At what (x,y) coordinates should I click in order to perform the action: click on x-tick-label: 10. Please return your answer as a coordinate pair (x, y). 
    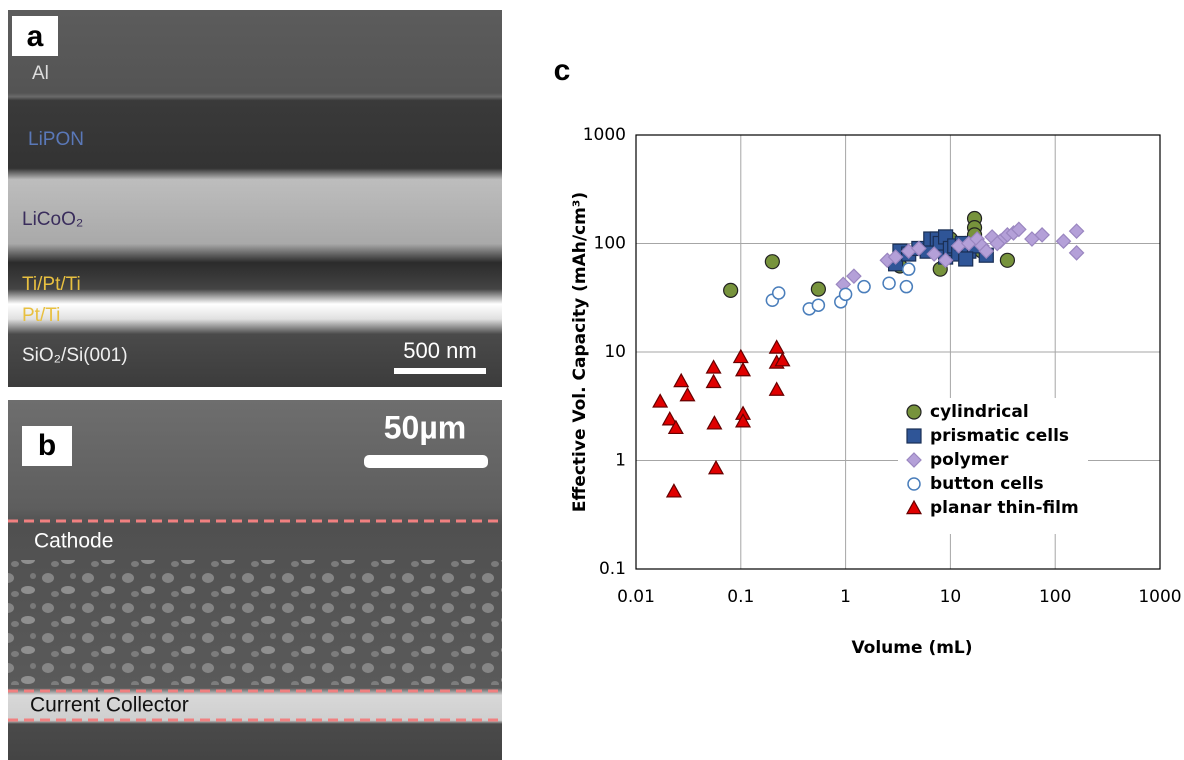
    Looking at the image, I should click on (951, 597).